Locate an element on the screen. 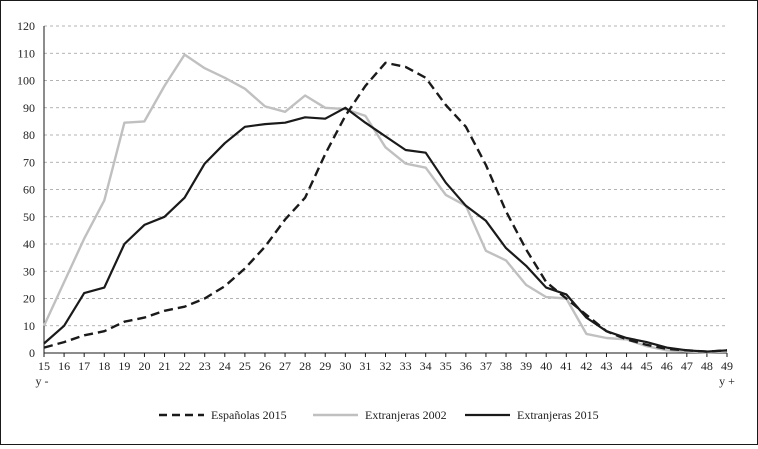 This screenshot has height=449, width=758. x-tick-label-19: 19 is located at coordinates (124, 366).